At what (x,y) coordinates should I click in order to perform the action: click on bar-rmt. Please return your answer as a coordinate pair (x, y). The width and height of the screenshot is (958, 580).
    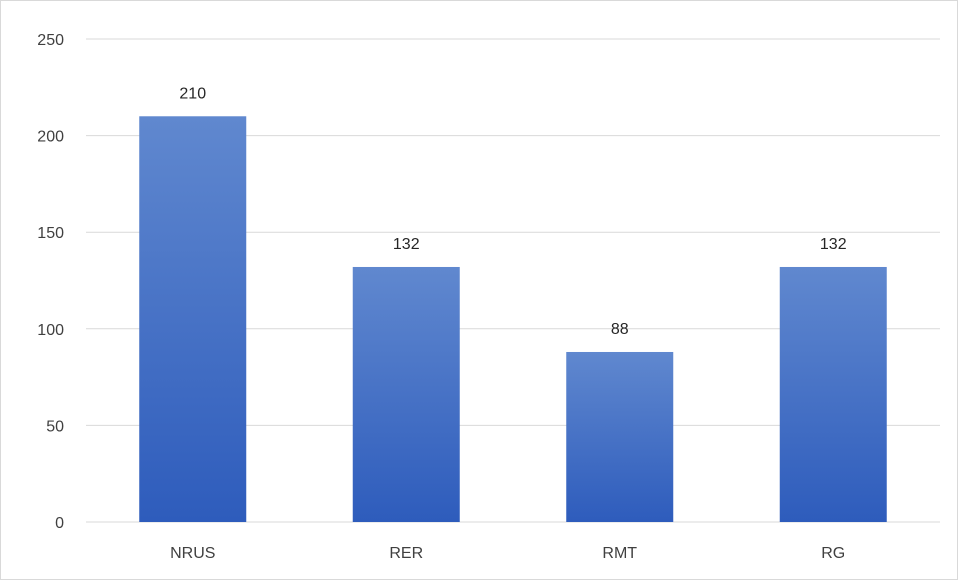
    Looking at the image, I should click on (620, 436).